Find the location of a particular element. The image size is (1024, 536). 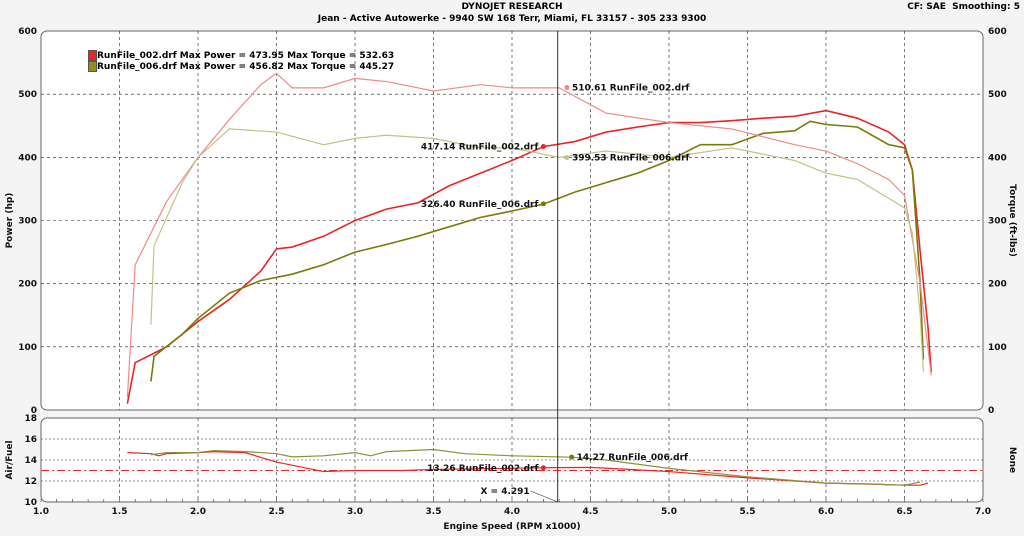

x-axis-label: Engine Speed (RPM x1000) is located at coordinates (511, 527).